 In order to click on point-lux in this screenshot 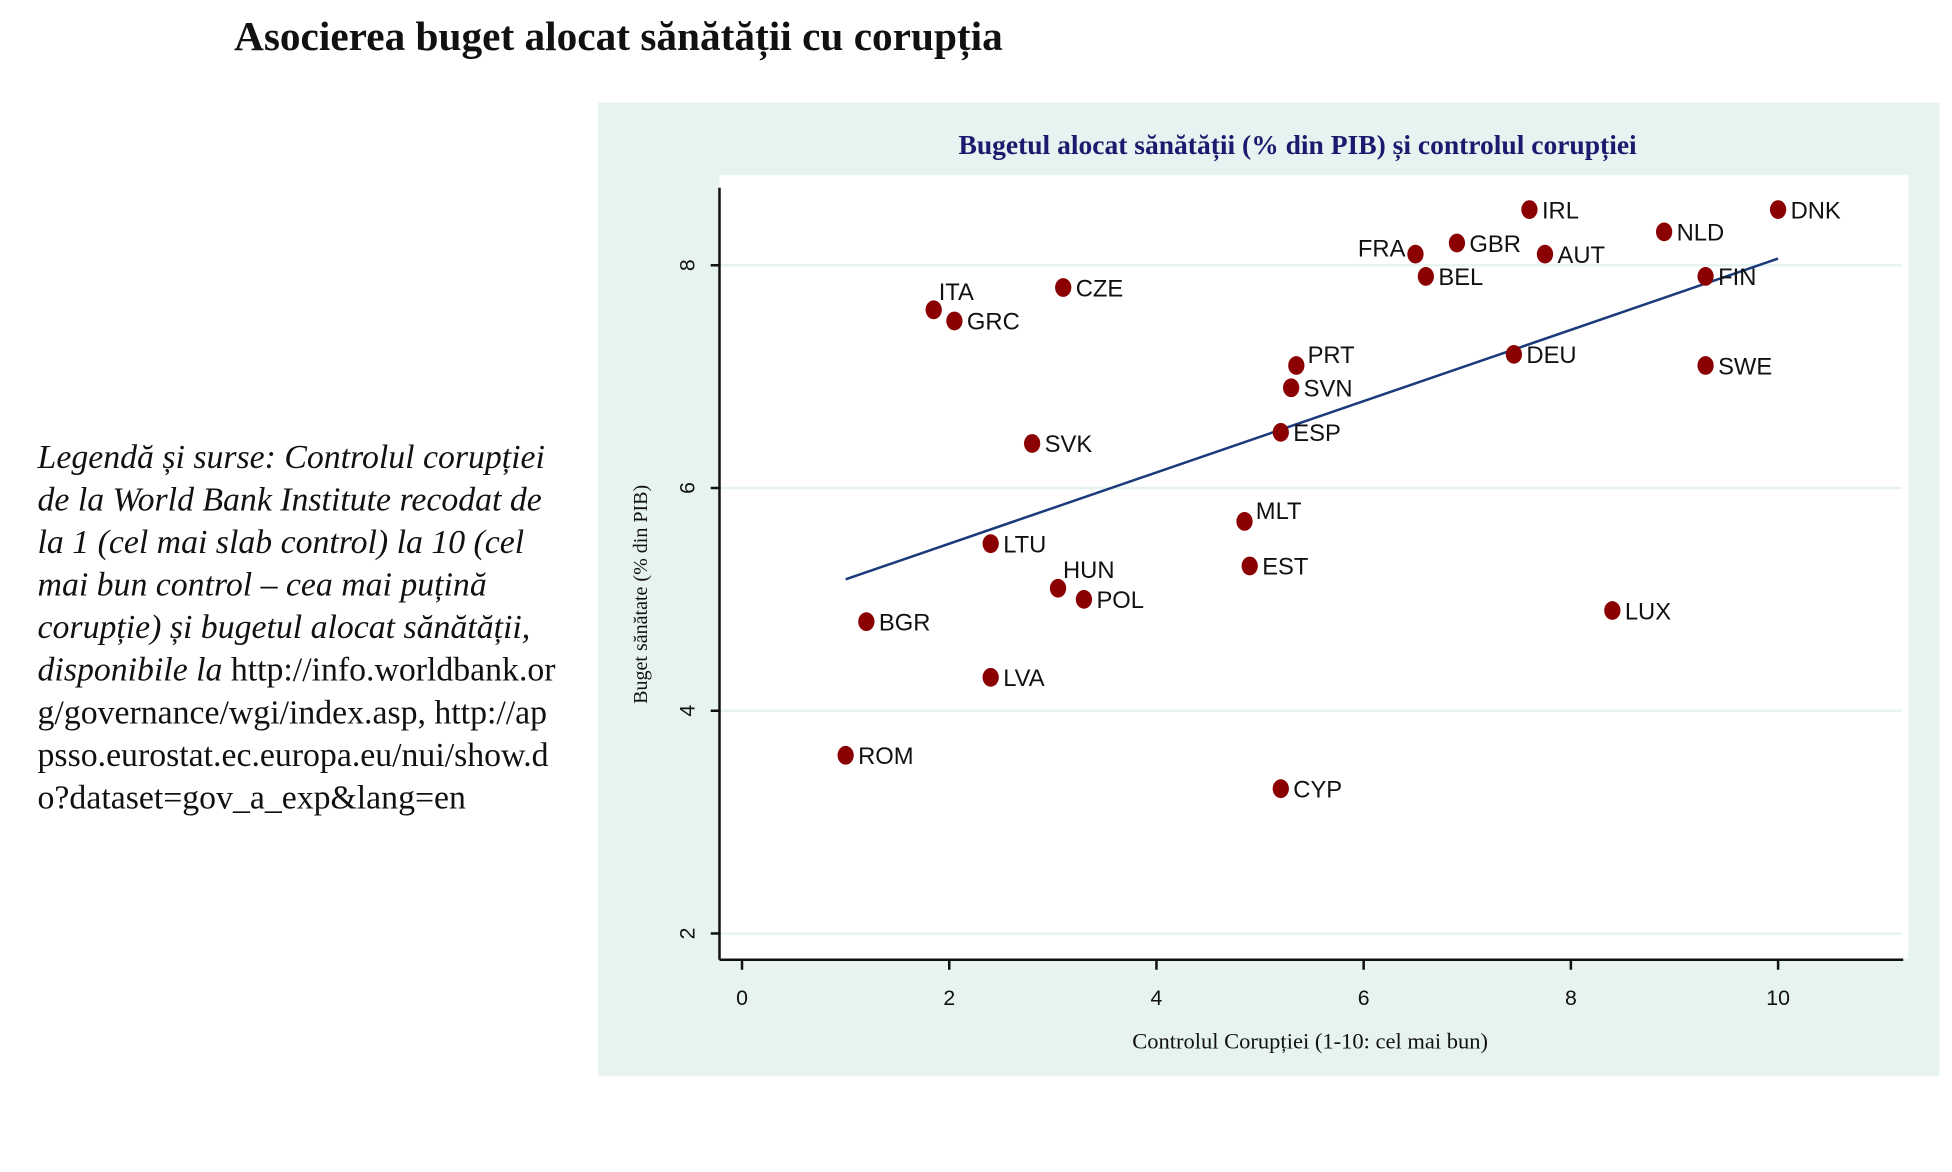, I will do `click(1612, 610)`.